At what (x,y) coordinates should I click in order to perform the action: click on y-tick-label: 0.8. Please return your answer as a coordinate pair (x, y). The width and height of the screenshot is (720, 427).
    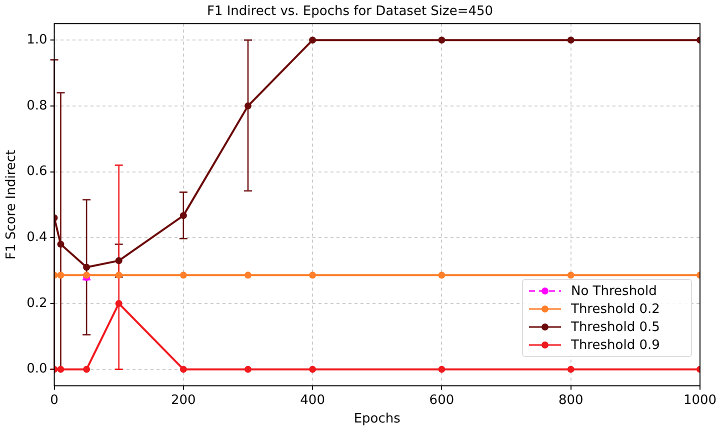
    Looking at the image, I should click on (37, 106).